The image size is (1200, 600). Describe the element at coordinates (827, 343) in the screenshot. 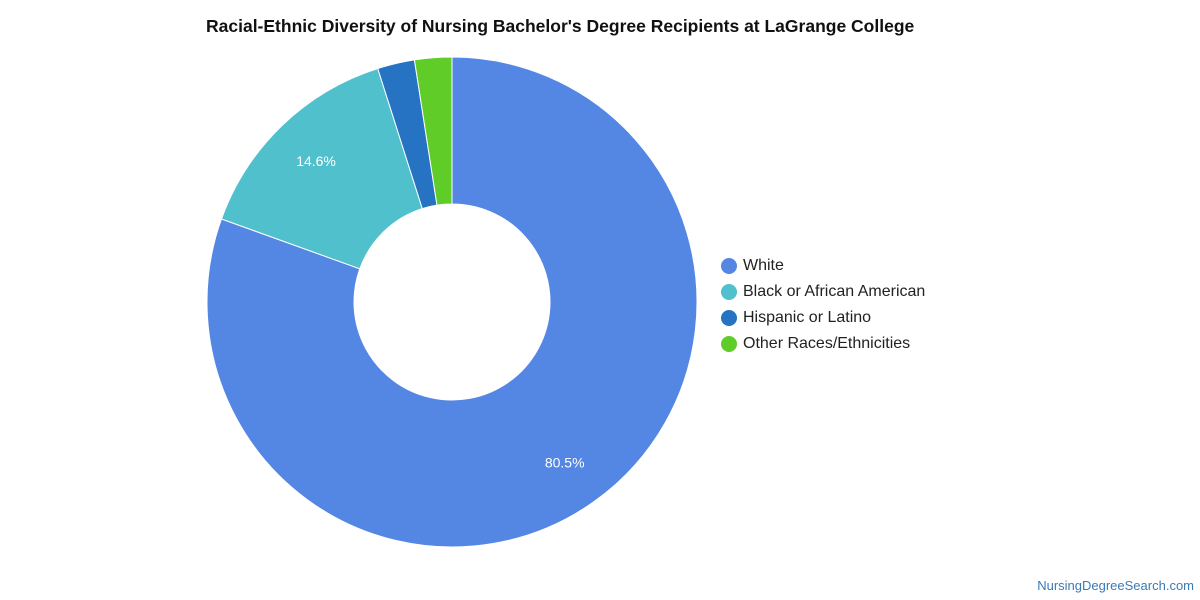

I see `legend-label: Other Races/Ethnicities` at that location.